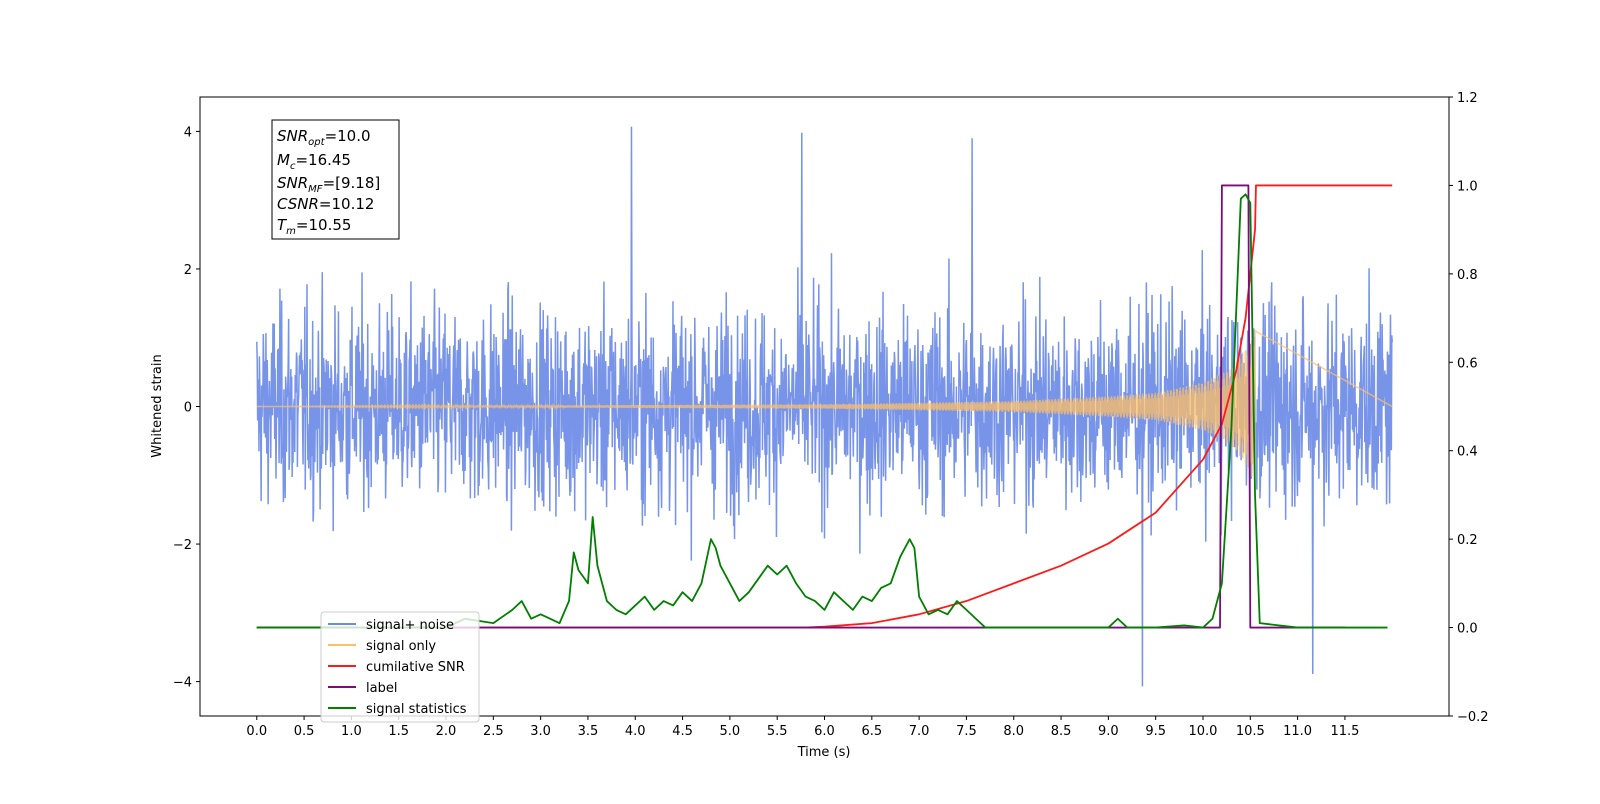 Image resolution: width=1600 pixels, height=804 pixels. What do you see at coordinates (381, 688) in the screenshot?
I see `legend-label-label: label` at bounding box center [381, 688].